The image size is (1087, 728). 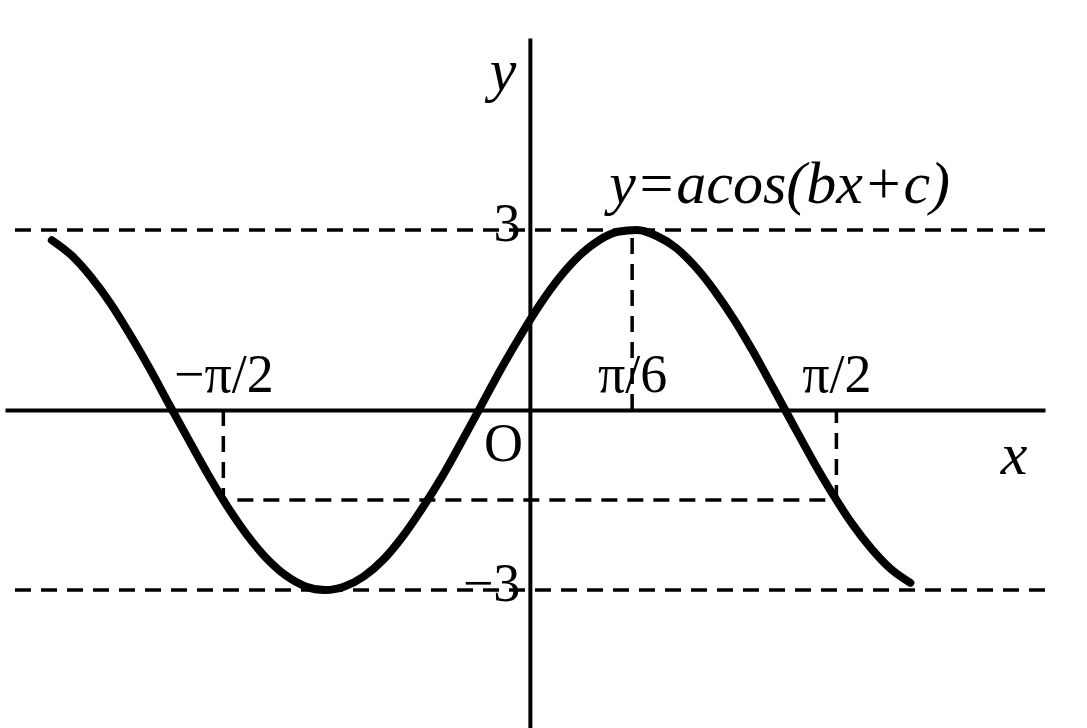 I want to click on y-tick-label: 3, so click(x=507, y=222).